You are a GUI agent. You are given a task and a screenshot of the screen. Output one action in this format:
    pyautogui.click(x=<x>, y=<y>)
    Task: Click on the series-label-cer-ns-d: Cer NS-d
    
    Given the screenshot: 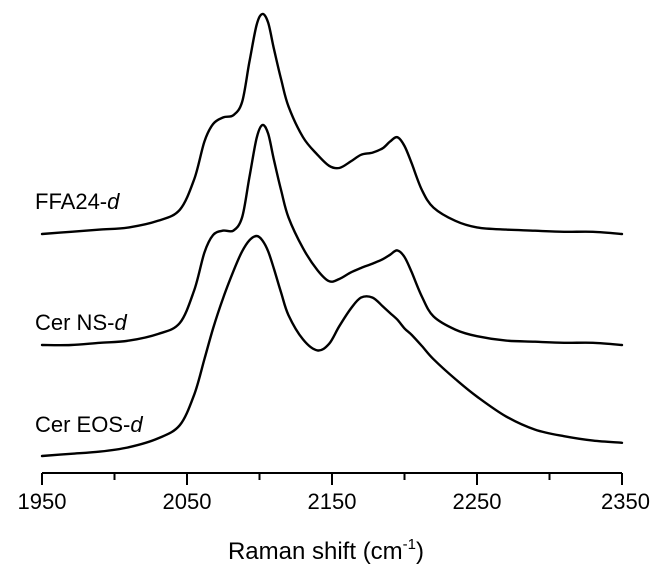 What is the action you would take?
    pyautogui.click(x=81, y=322)
    